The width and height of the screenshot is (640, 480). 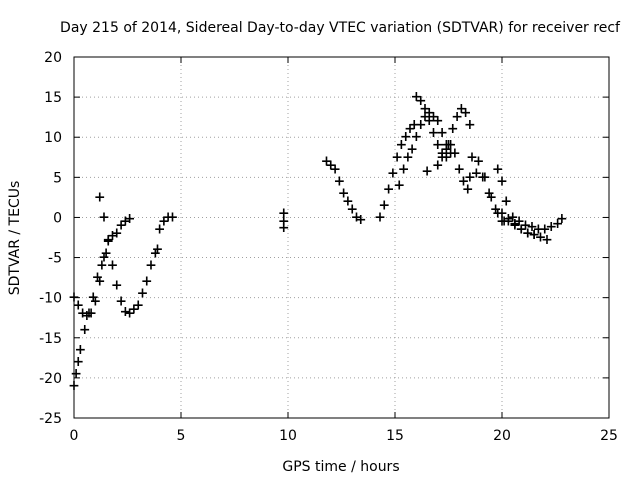 I want to click on y-tick-label: -25, so click(x=50, y=419).